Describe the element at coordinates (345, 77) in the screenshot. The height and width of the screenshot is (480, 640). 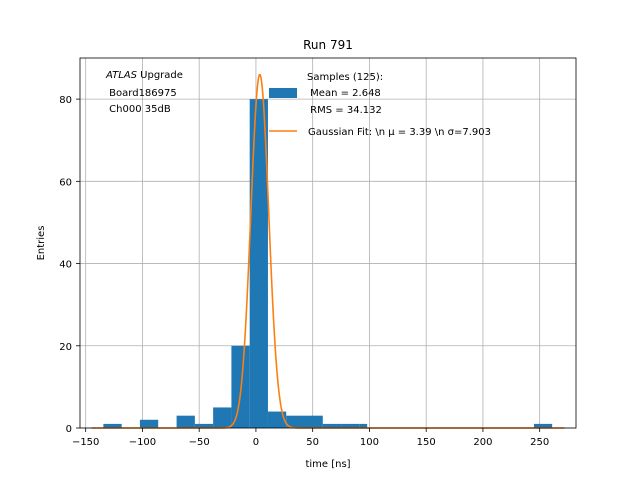
I see `legend-hist-label-1: Samples (125):` at that location.